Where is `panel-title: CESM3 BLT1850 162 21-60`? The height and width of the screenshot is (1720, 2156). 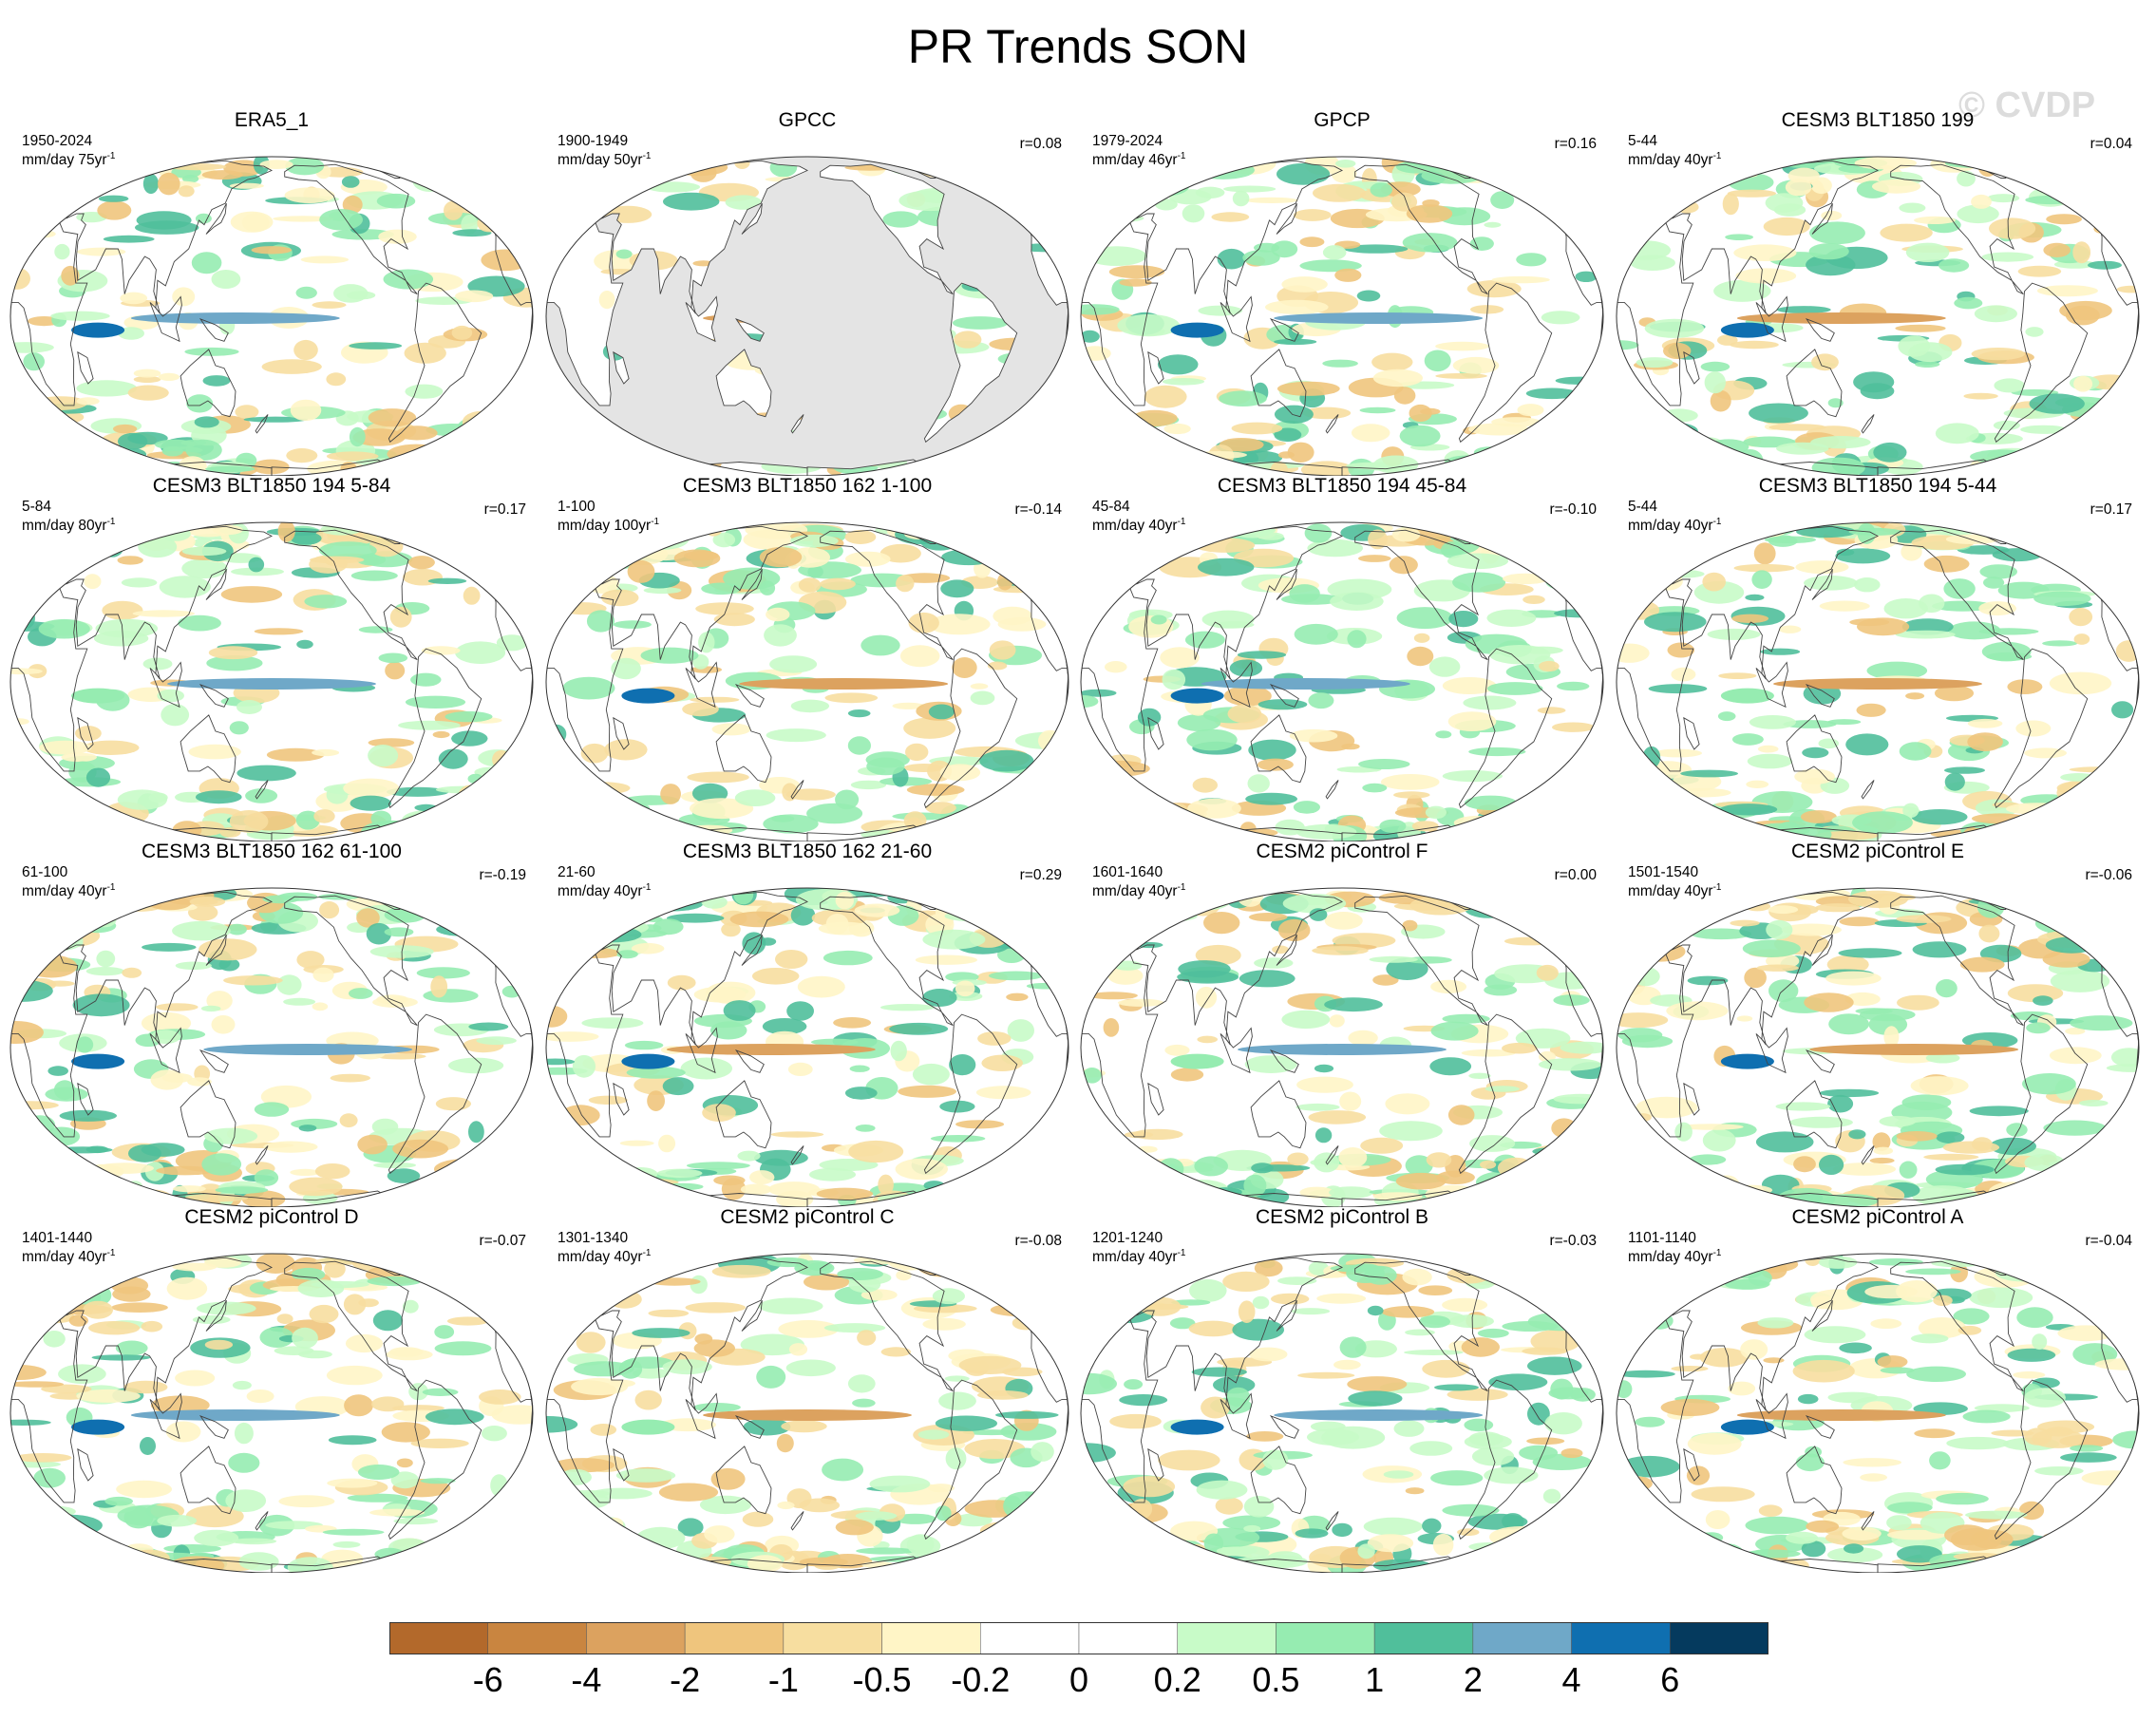
panel-title: CESM3 BLT1850 162 21-60 is located at coordinates (808, 851).